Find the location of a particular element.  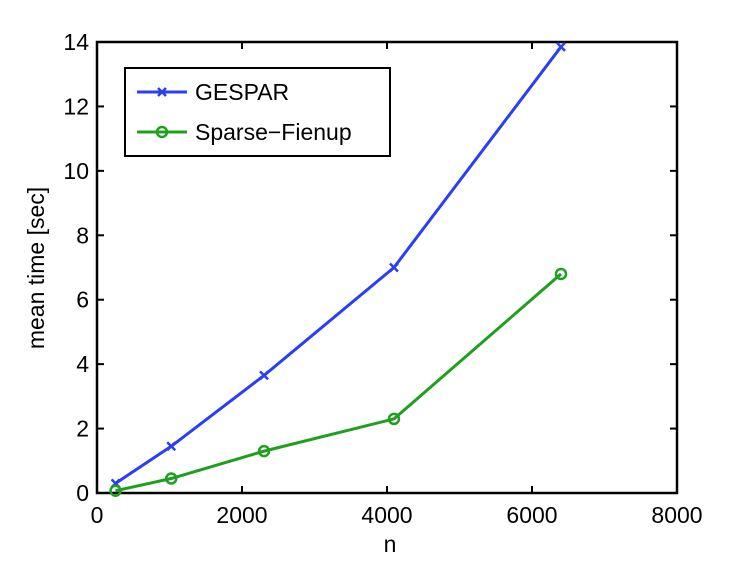

y-tick-label: 12 is located at coordinates (76, 106).